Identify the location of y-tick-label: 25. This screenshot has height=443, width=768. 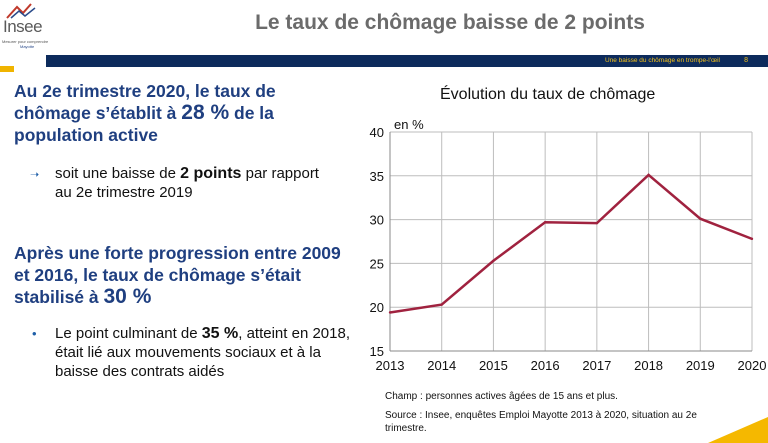
(377, 263).